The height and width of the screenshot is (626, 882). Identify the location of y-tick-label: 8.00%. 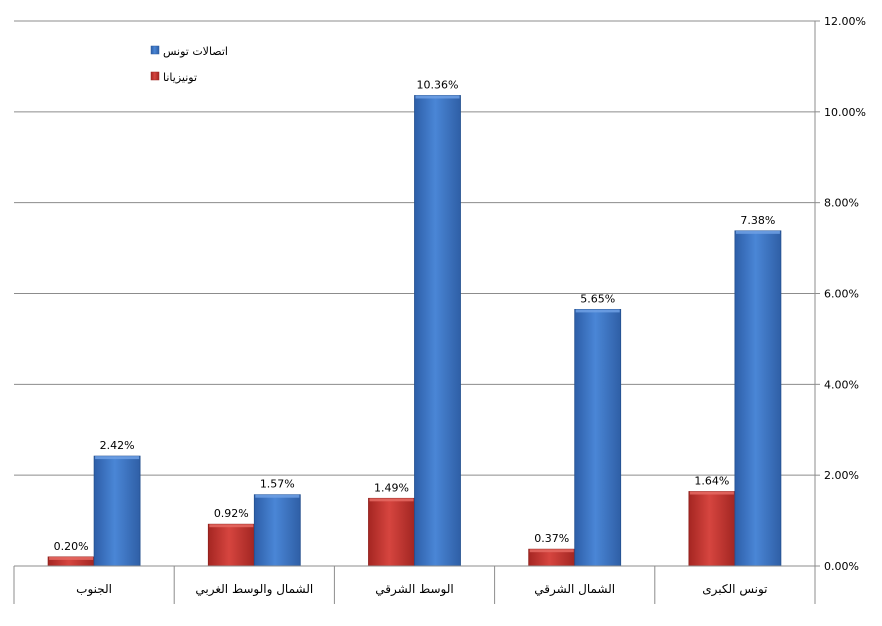
(841, 203).